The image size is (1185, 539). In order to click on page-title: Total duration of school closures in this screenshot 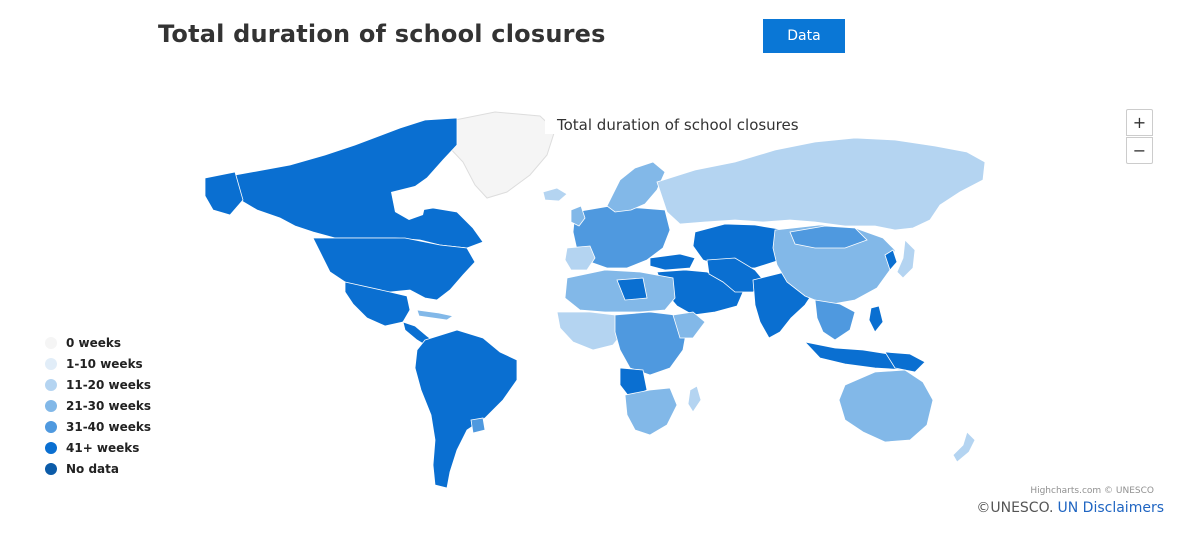, I will do `click(382, 34)`.